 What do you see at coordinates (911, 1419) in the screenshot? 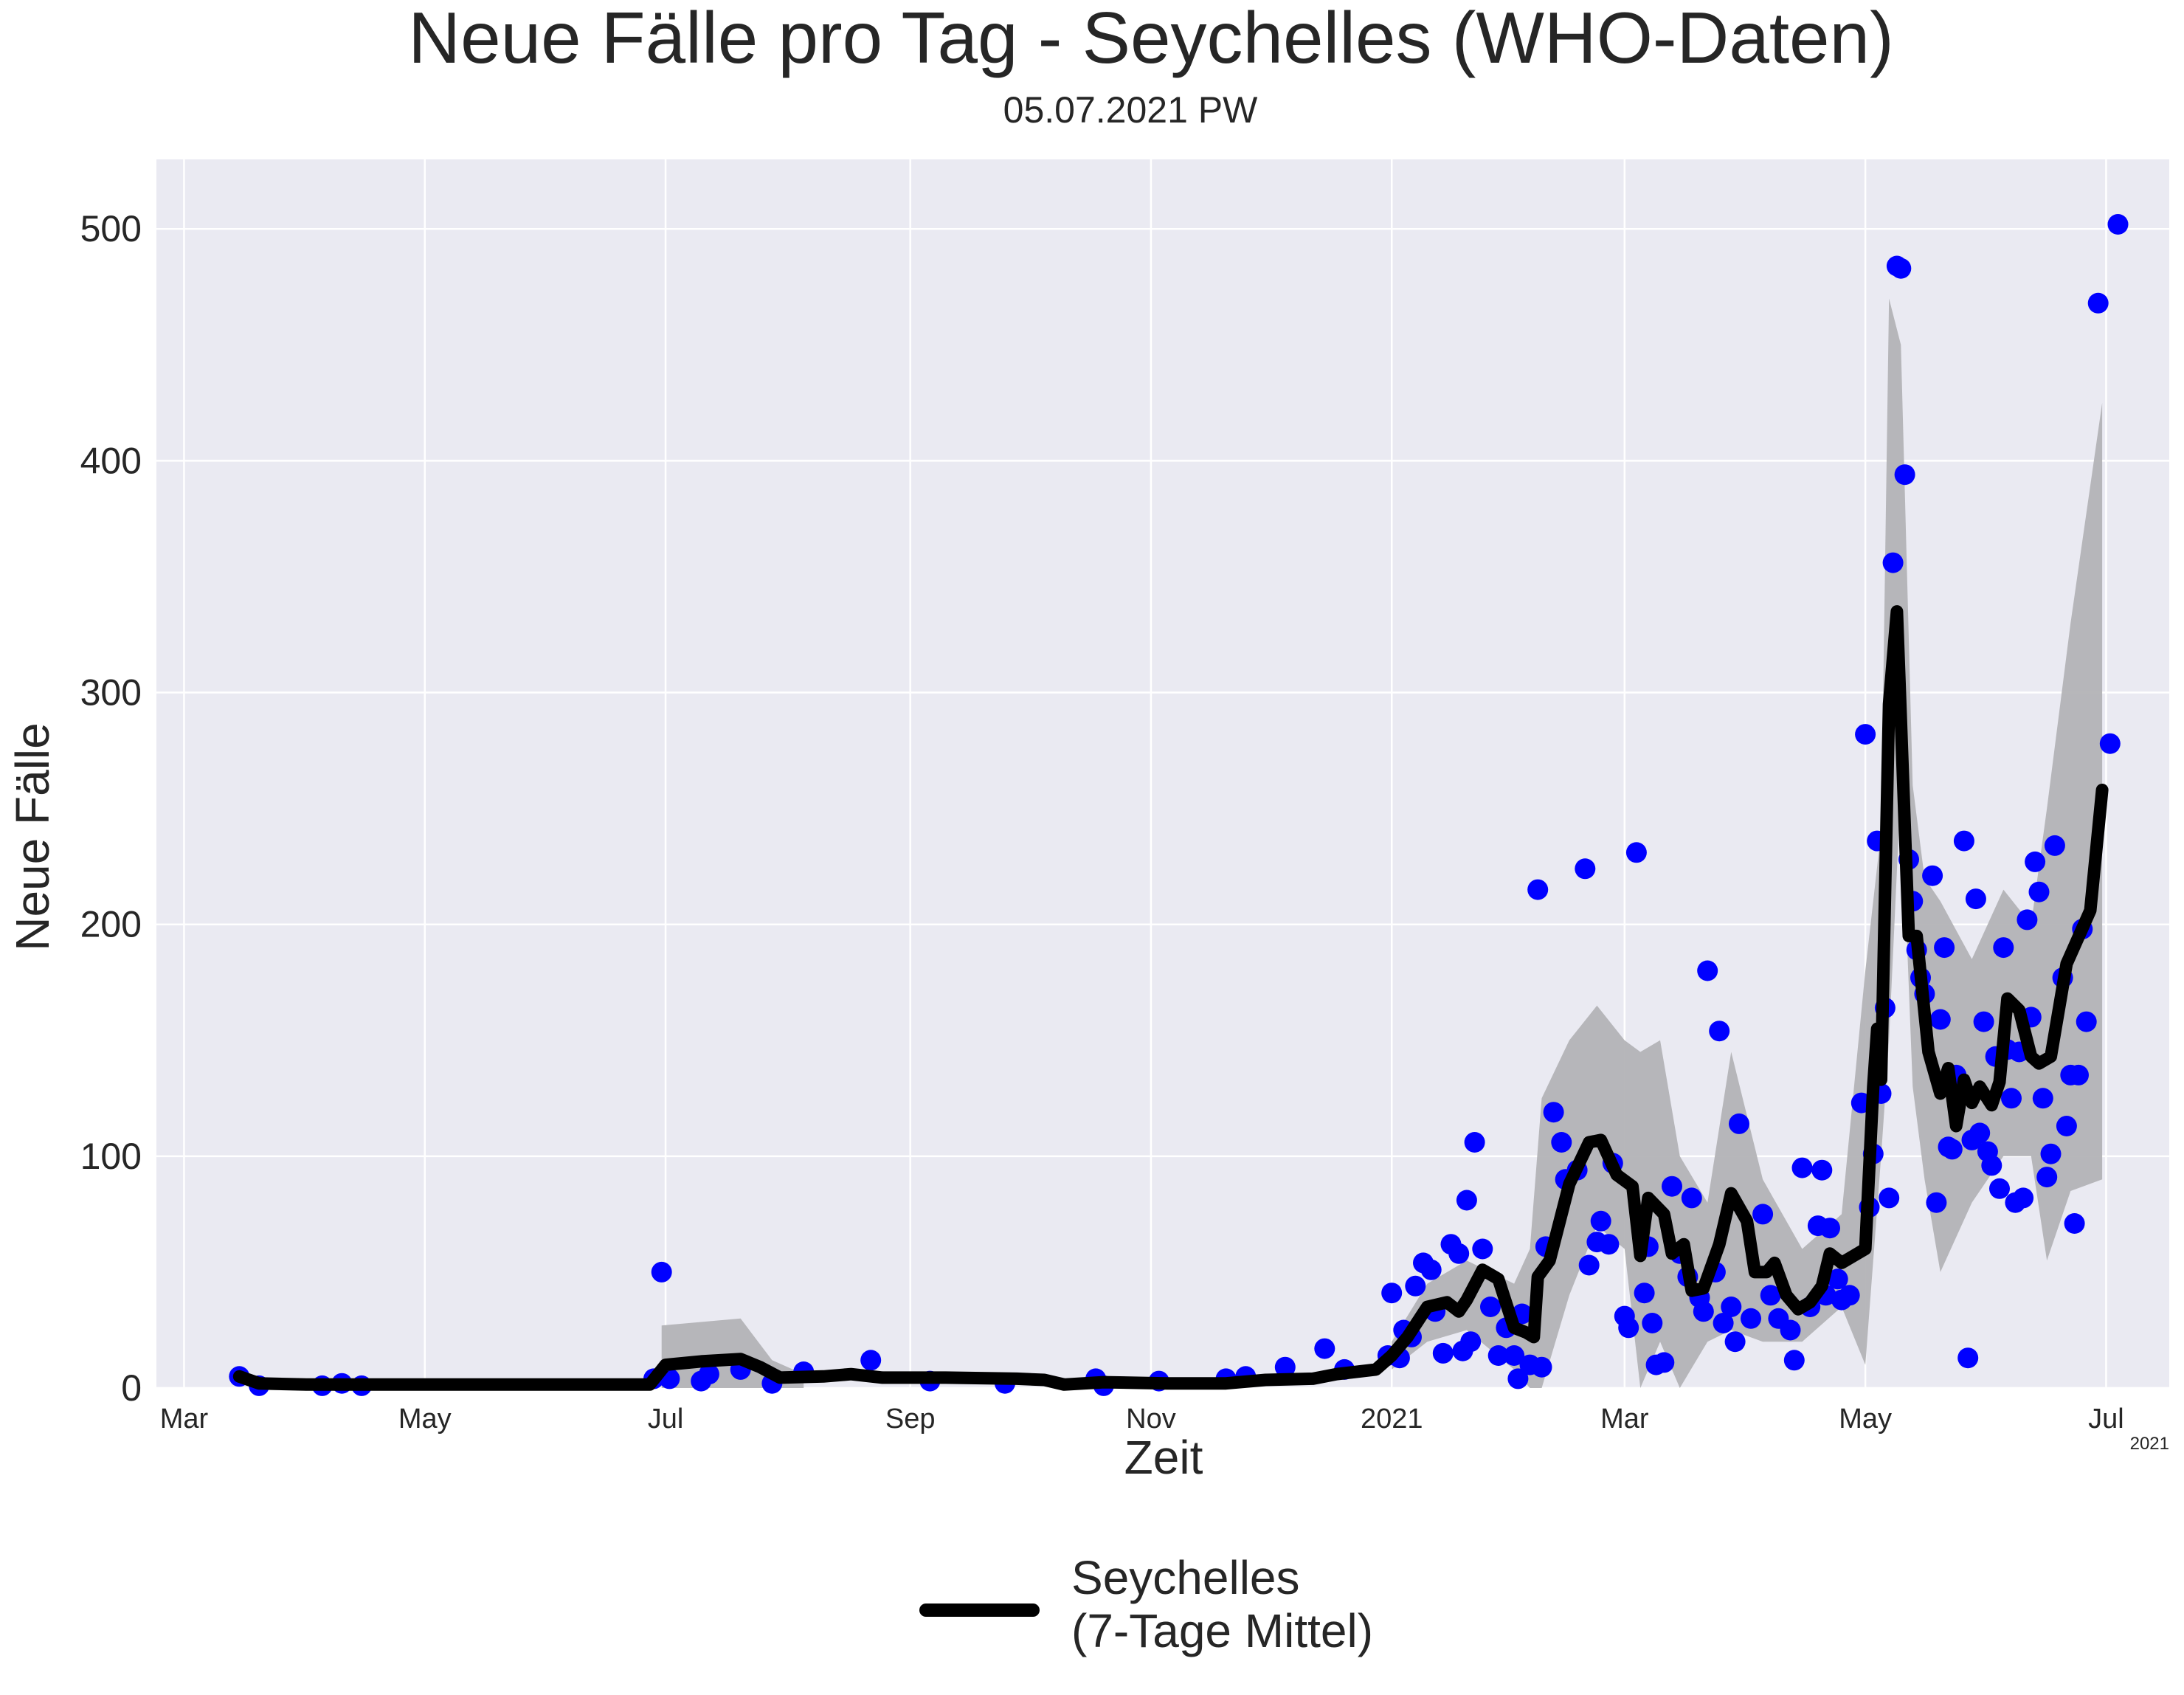
I see `x-tick-label: Sep` at bounding box center [911, 1419].